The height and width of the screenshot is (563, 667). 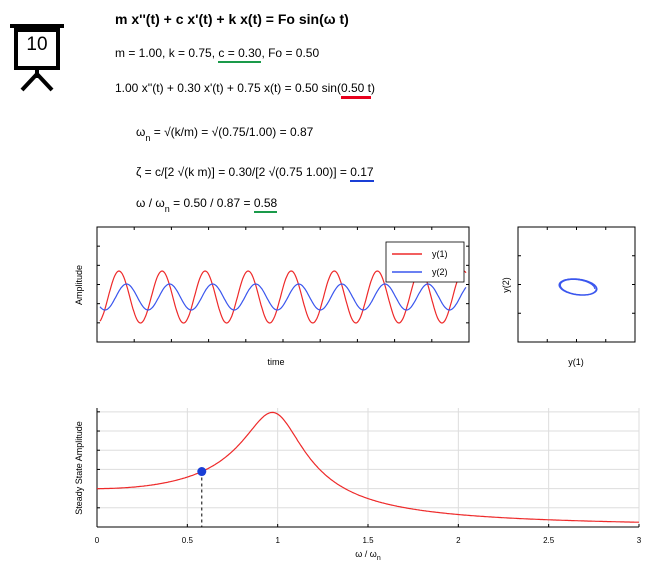 I want to click on legend-y1-label: y(1), so click(x=440, y=254).